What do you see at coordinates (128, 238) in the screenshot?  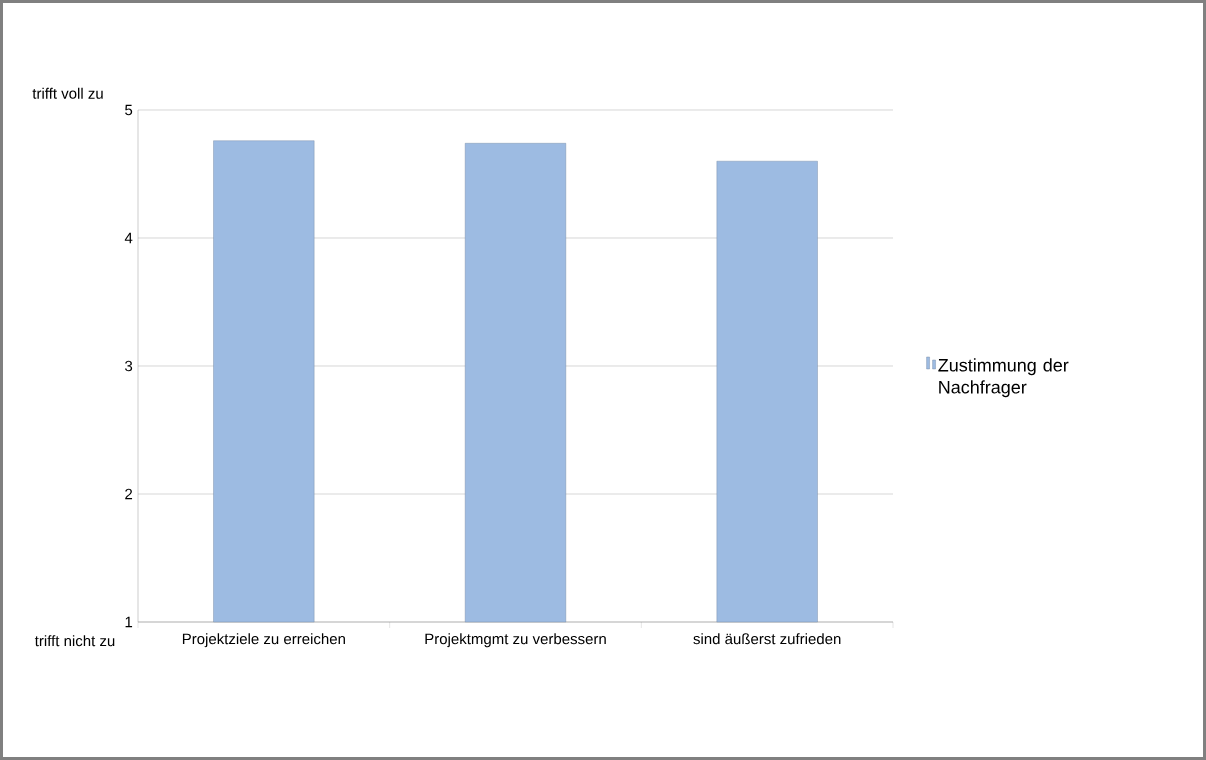 I see `y-tick-label: 4` at bounding box center [128, 238].